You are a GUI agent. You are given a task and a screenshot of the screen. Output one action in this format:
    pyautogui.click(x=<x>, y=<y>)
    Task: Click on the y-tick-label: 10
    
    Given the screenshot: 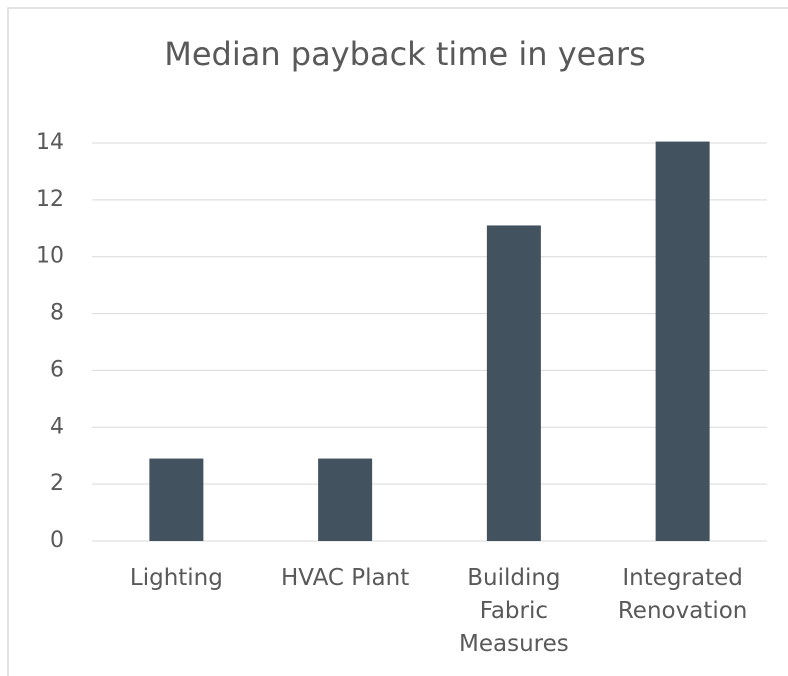 What is the action you would take?
    pyautogui.click(x=50, y=256)
    